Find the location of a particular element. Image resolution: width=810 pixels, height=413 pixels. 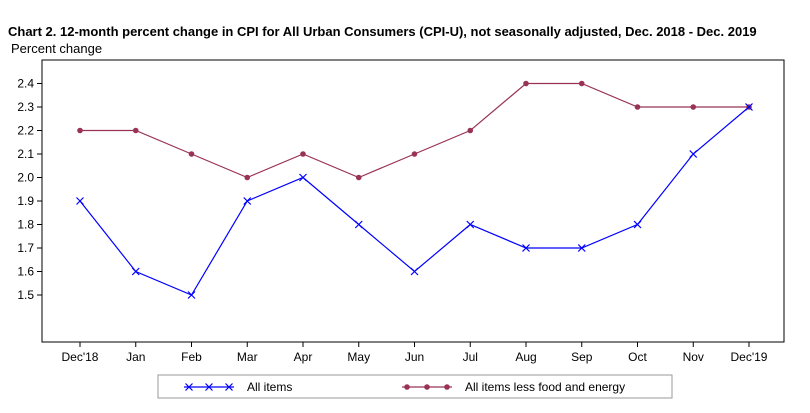

y-tick-label: 2.4 is located at coordinates (25, 84).